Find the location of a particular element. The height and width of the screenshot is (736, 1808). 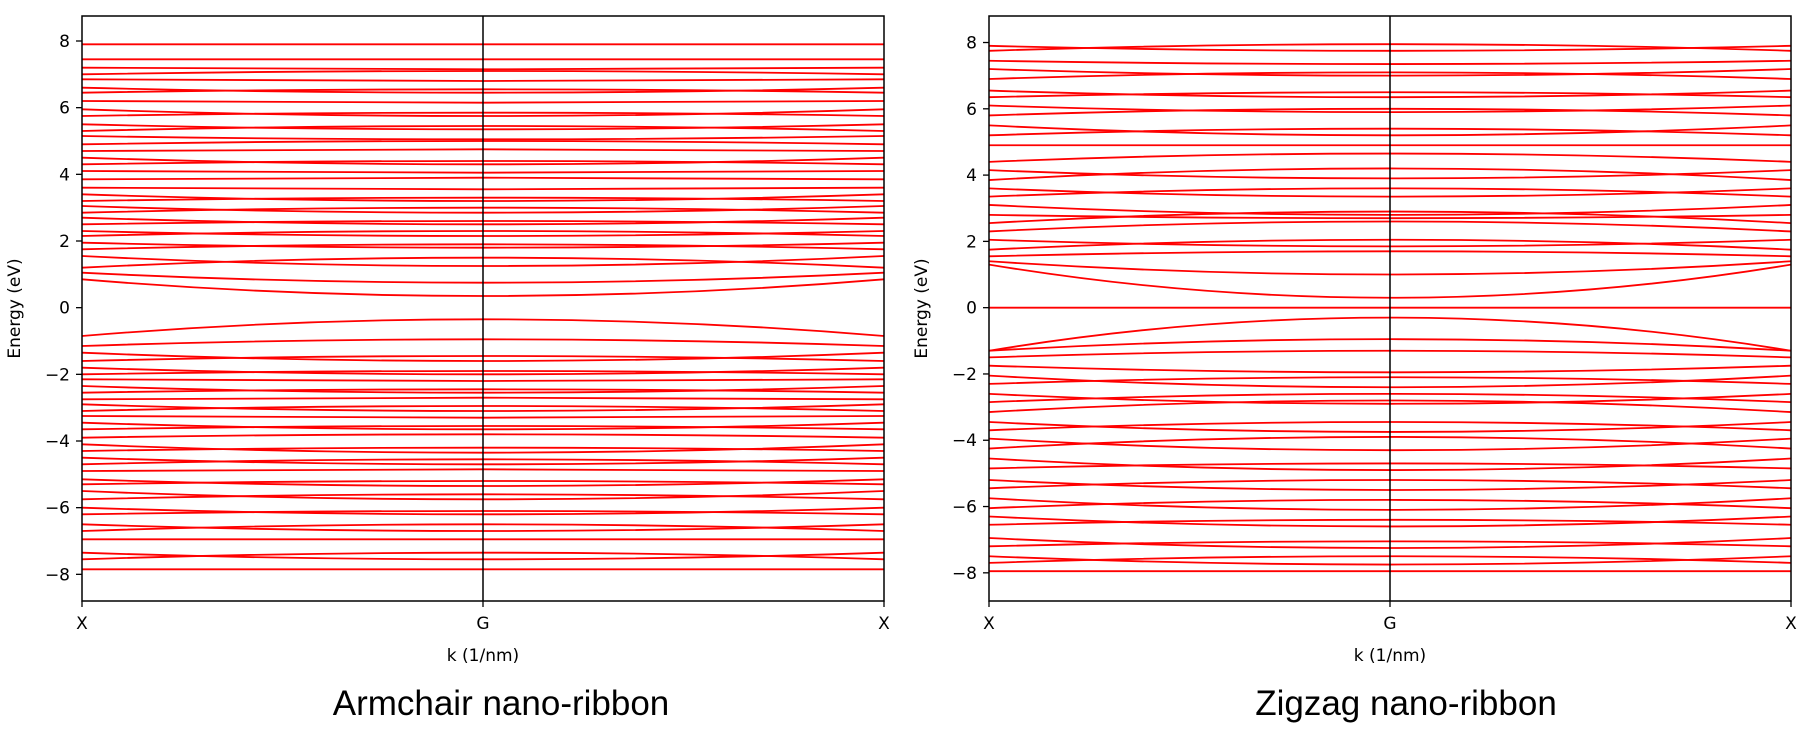

panel-caption-armchair: Armchair nano-ribbon is located at coordinates (501, 703).